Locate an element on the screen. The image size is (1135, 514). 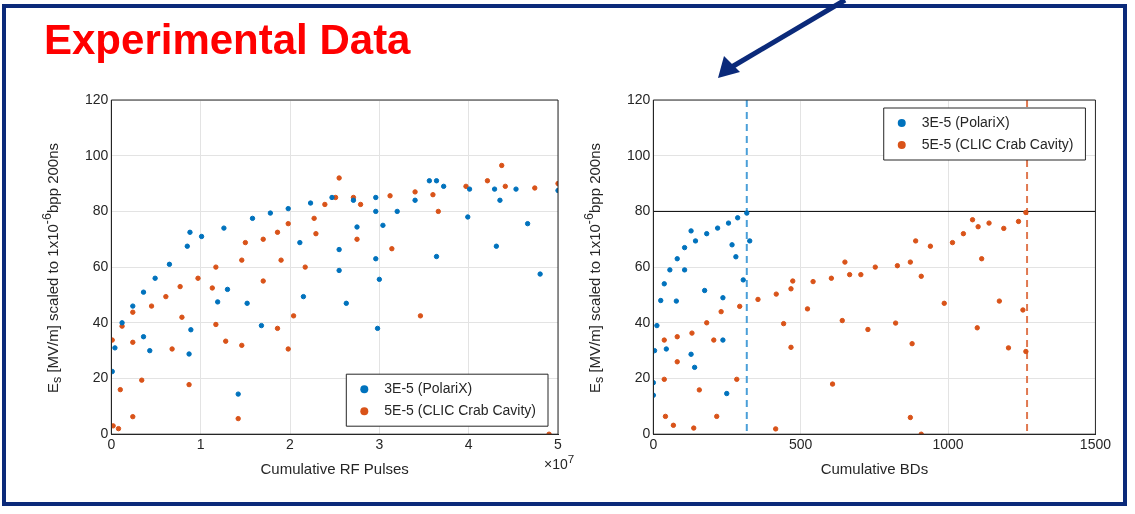
x-tick-label: 1500 is located at coordinates (1095, 444).